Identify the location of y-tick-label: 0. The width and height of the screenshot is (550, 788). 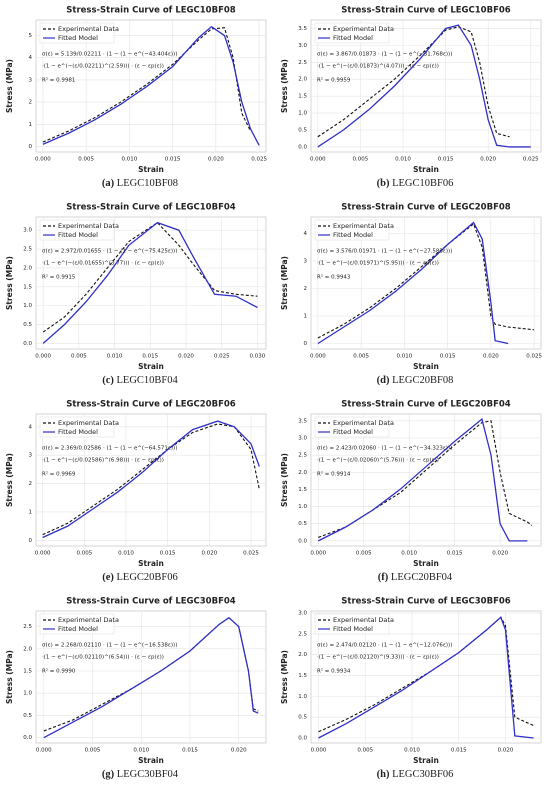
(306, 344).